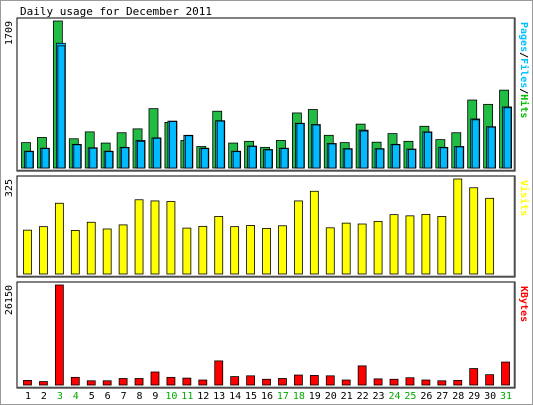  Describe the element at coordinates (108, 396) in the screenshot. I see `day-label-6: 6` at that location.